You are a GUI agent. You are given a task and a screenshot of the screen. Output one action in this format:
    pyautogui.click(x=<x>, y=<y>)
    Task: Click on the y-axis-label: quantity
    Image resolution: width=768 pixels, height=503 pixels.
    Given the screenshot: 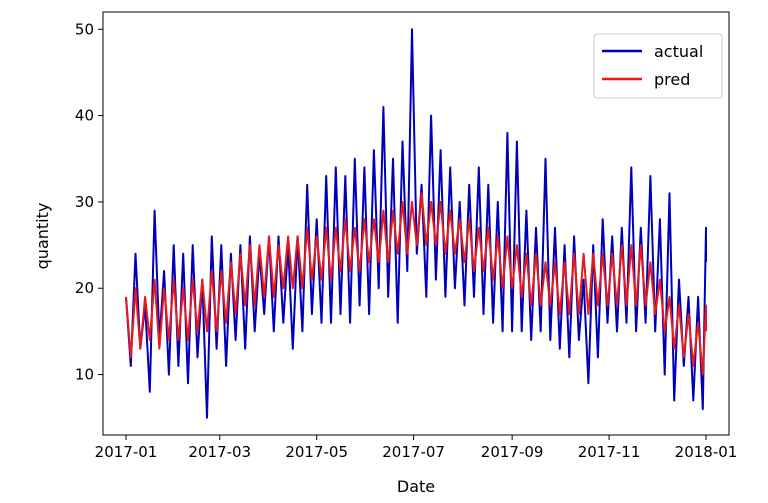 What is the action you would take?
    pyautogui.click(x=42, y=236)
    